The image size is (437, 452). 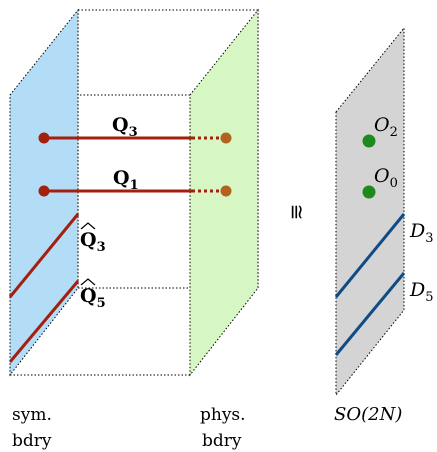 I want to click on equivalence-symbol: ≅, so click(x=297, y=212).